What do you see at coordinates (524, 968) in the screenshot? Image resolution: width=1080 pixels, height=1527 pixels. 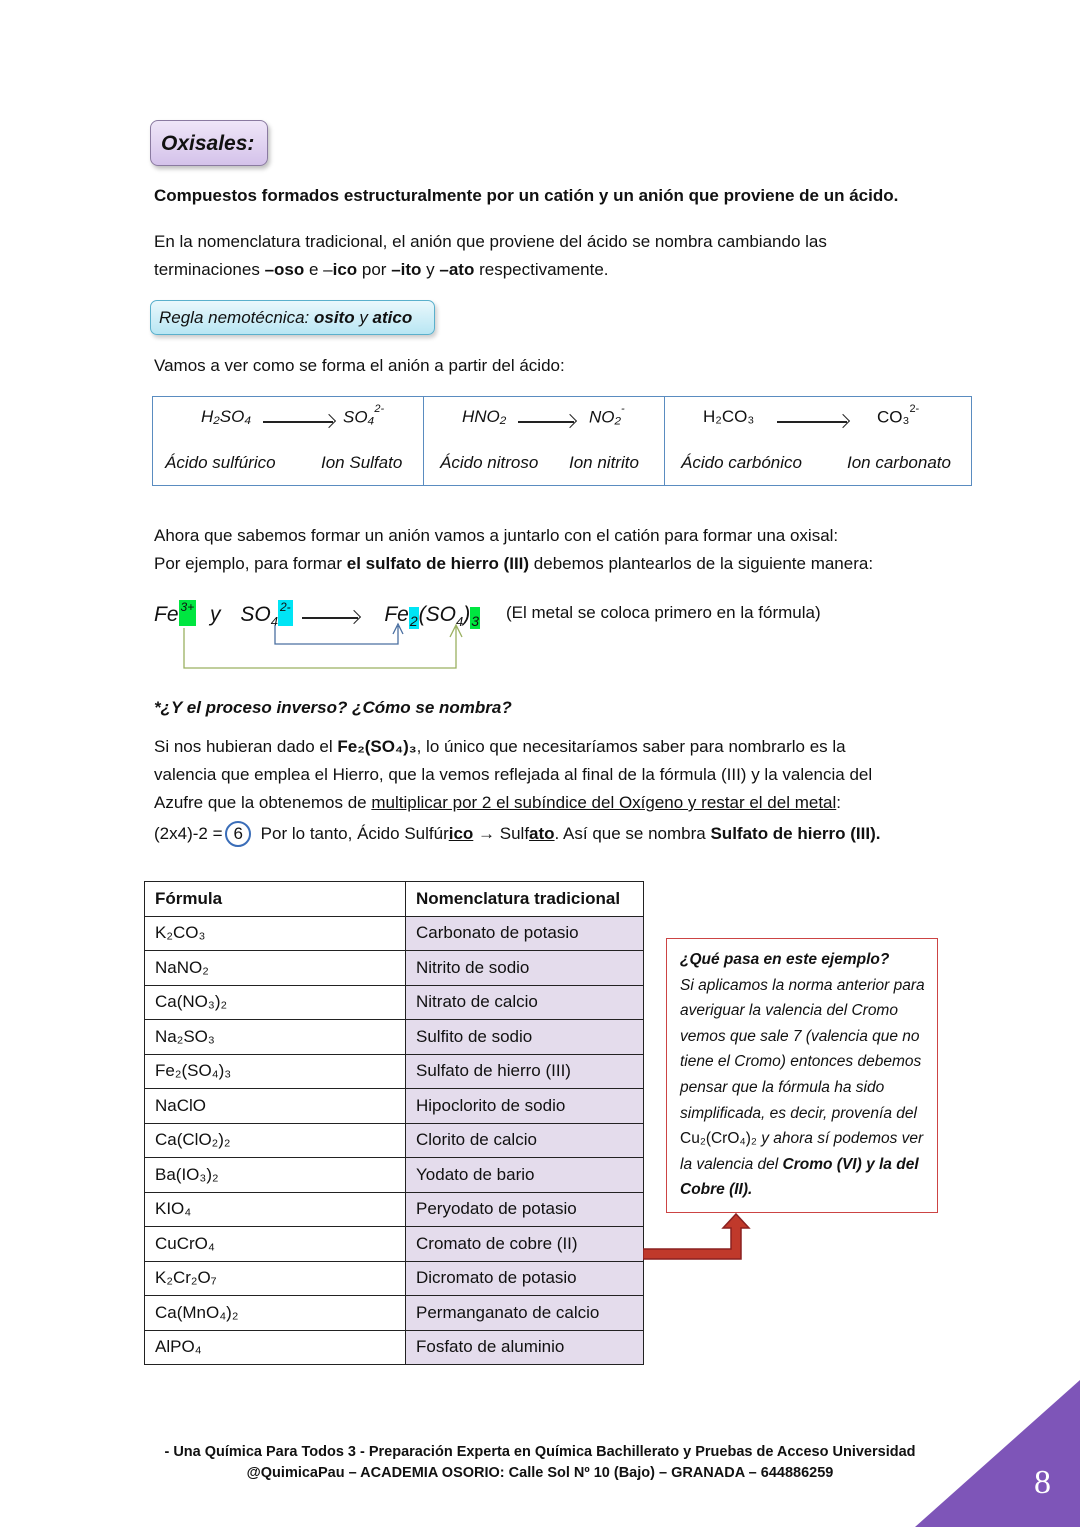 I see `name-cell: Nitrito de sodio` at bounding box center [524, 968].